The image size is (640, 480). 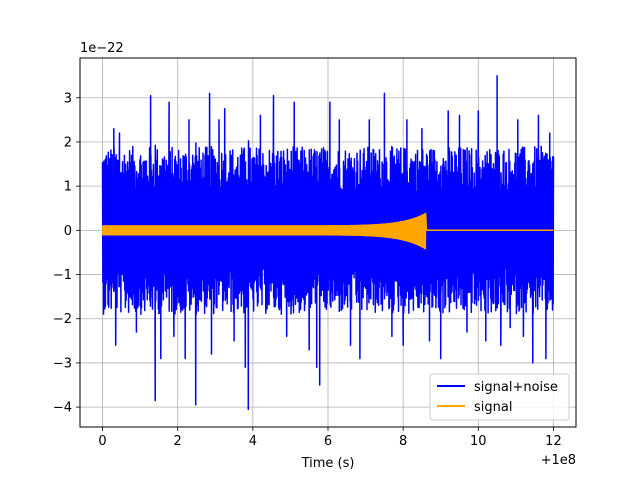 What do you see at coordinates (68, 142) in the screenshot?
I see `y-tick-label: 2` at bounding box center [68, 142].